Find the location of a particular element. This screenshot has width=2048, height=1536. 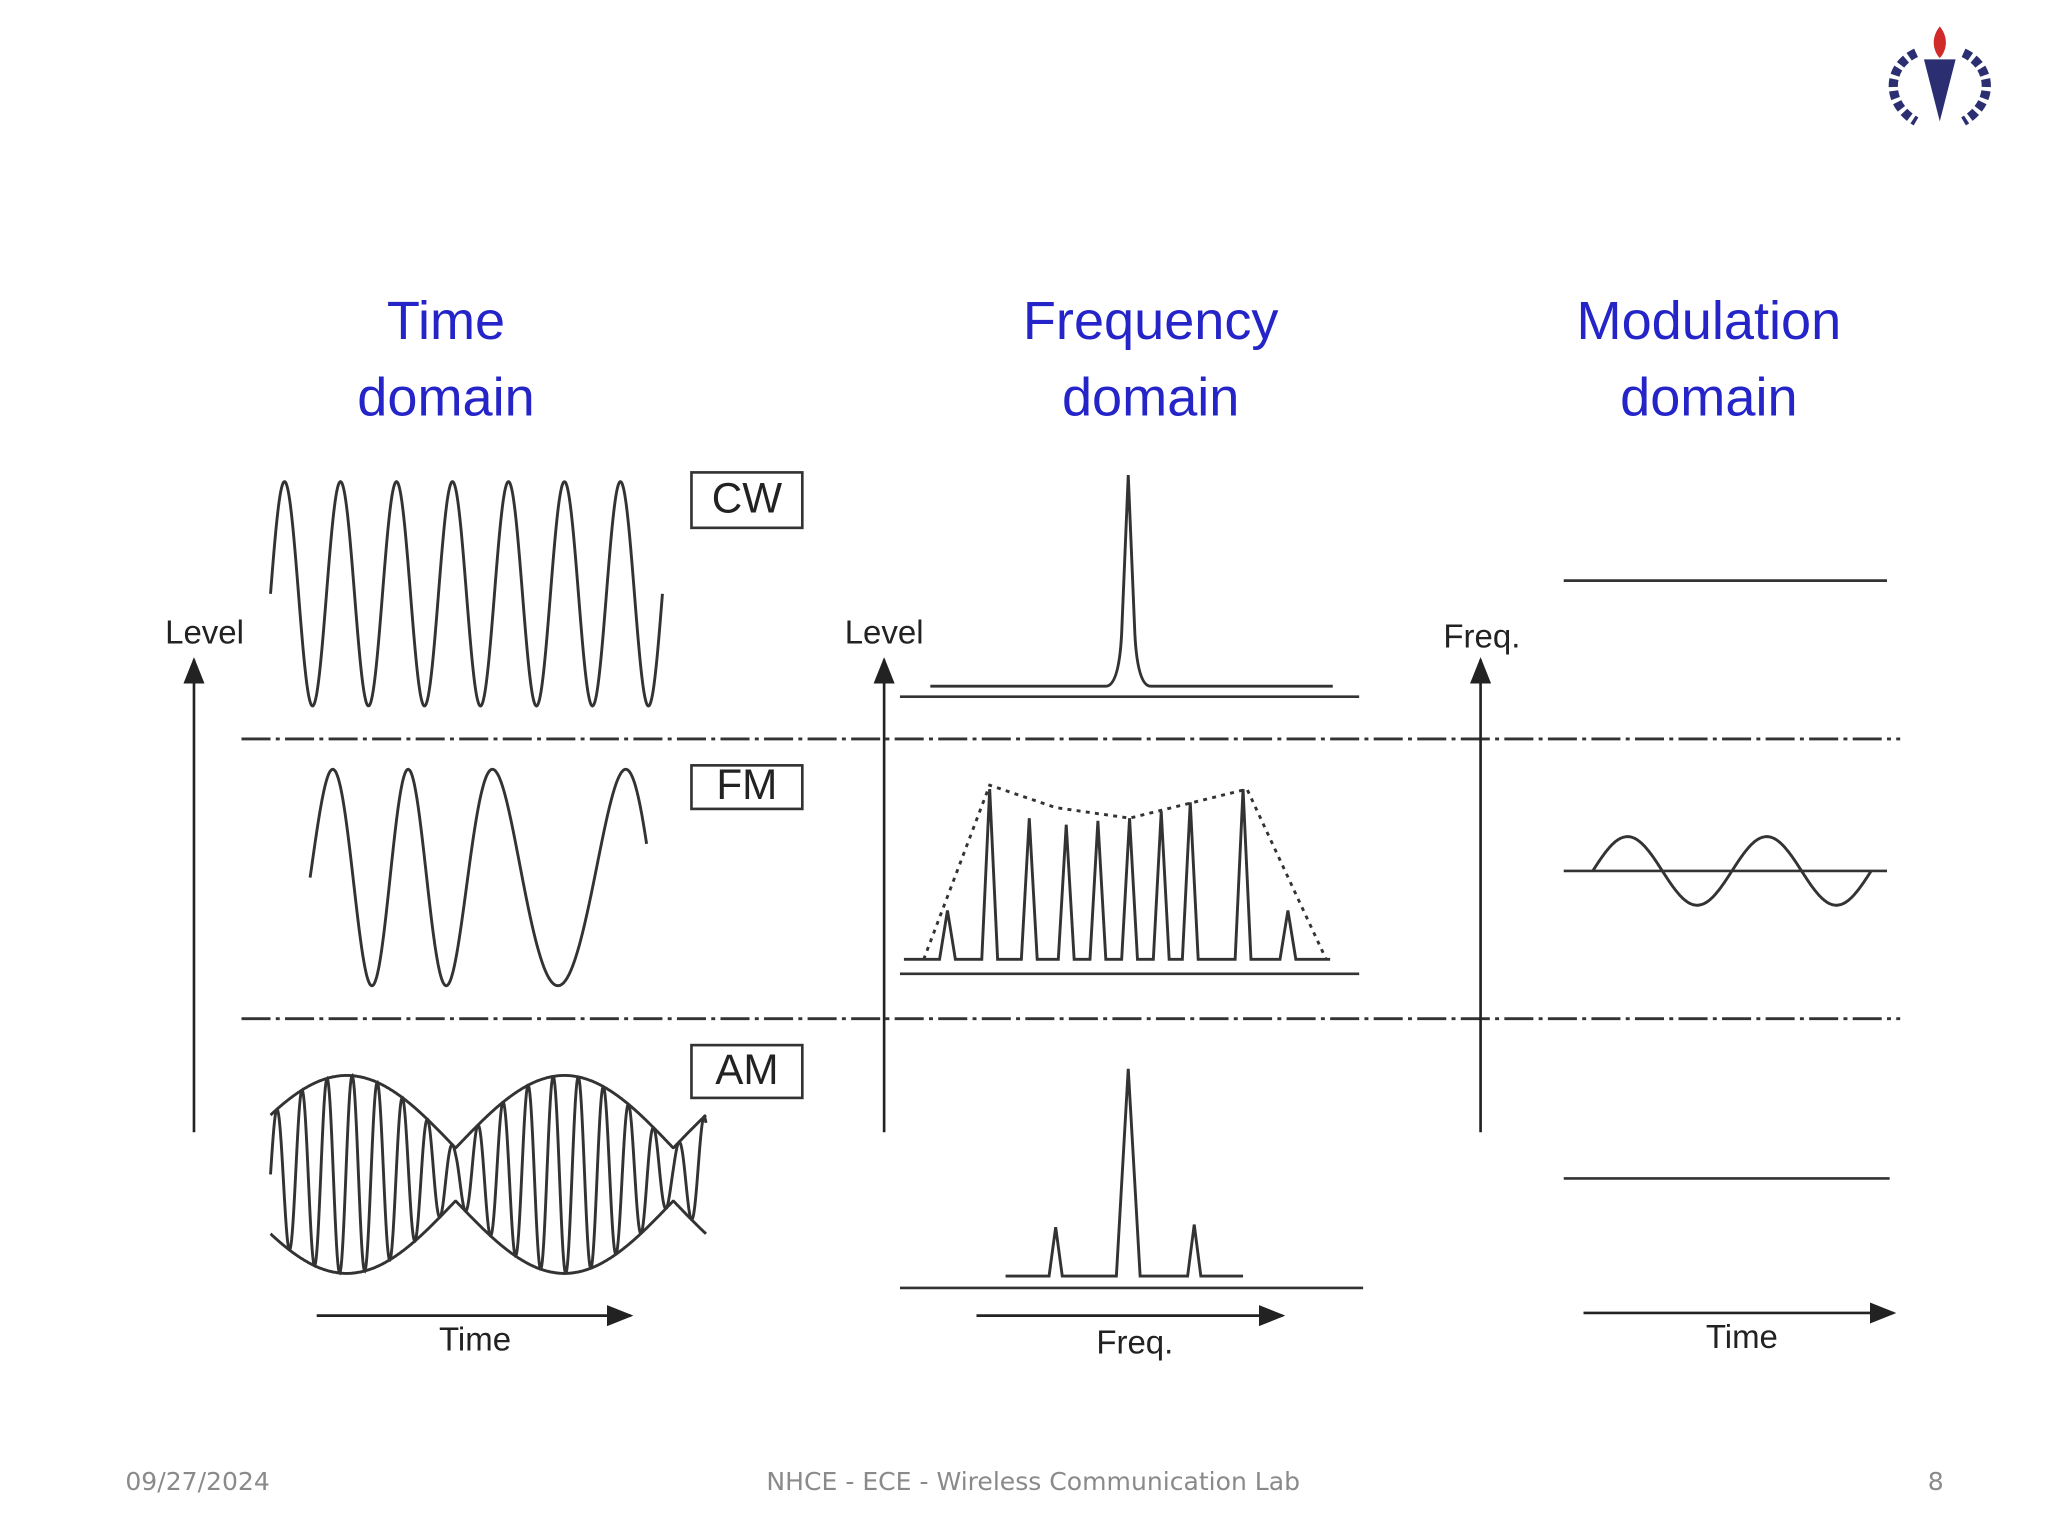

row-label: FM is located at coordinates (746, 784).